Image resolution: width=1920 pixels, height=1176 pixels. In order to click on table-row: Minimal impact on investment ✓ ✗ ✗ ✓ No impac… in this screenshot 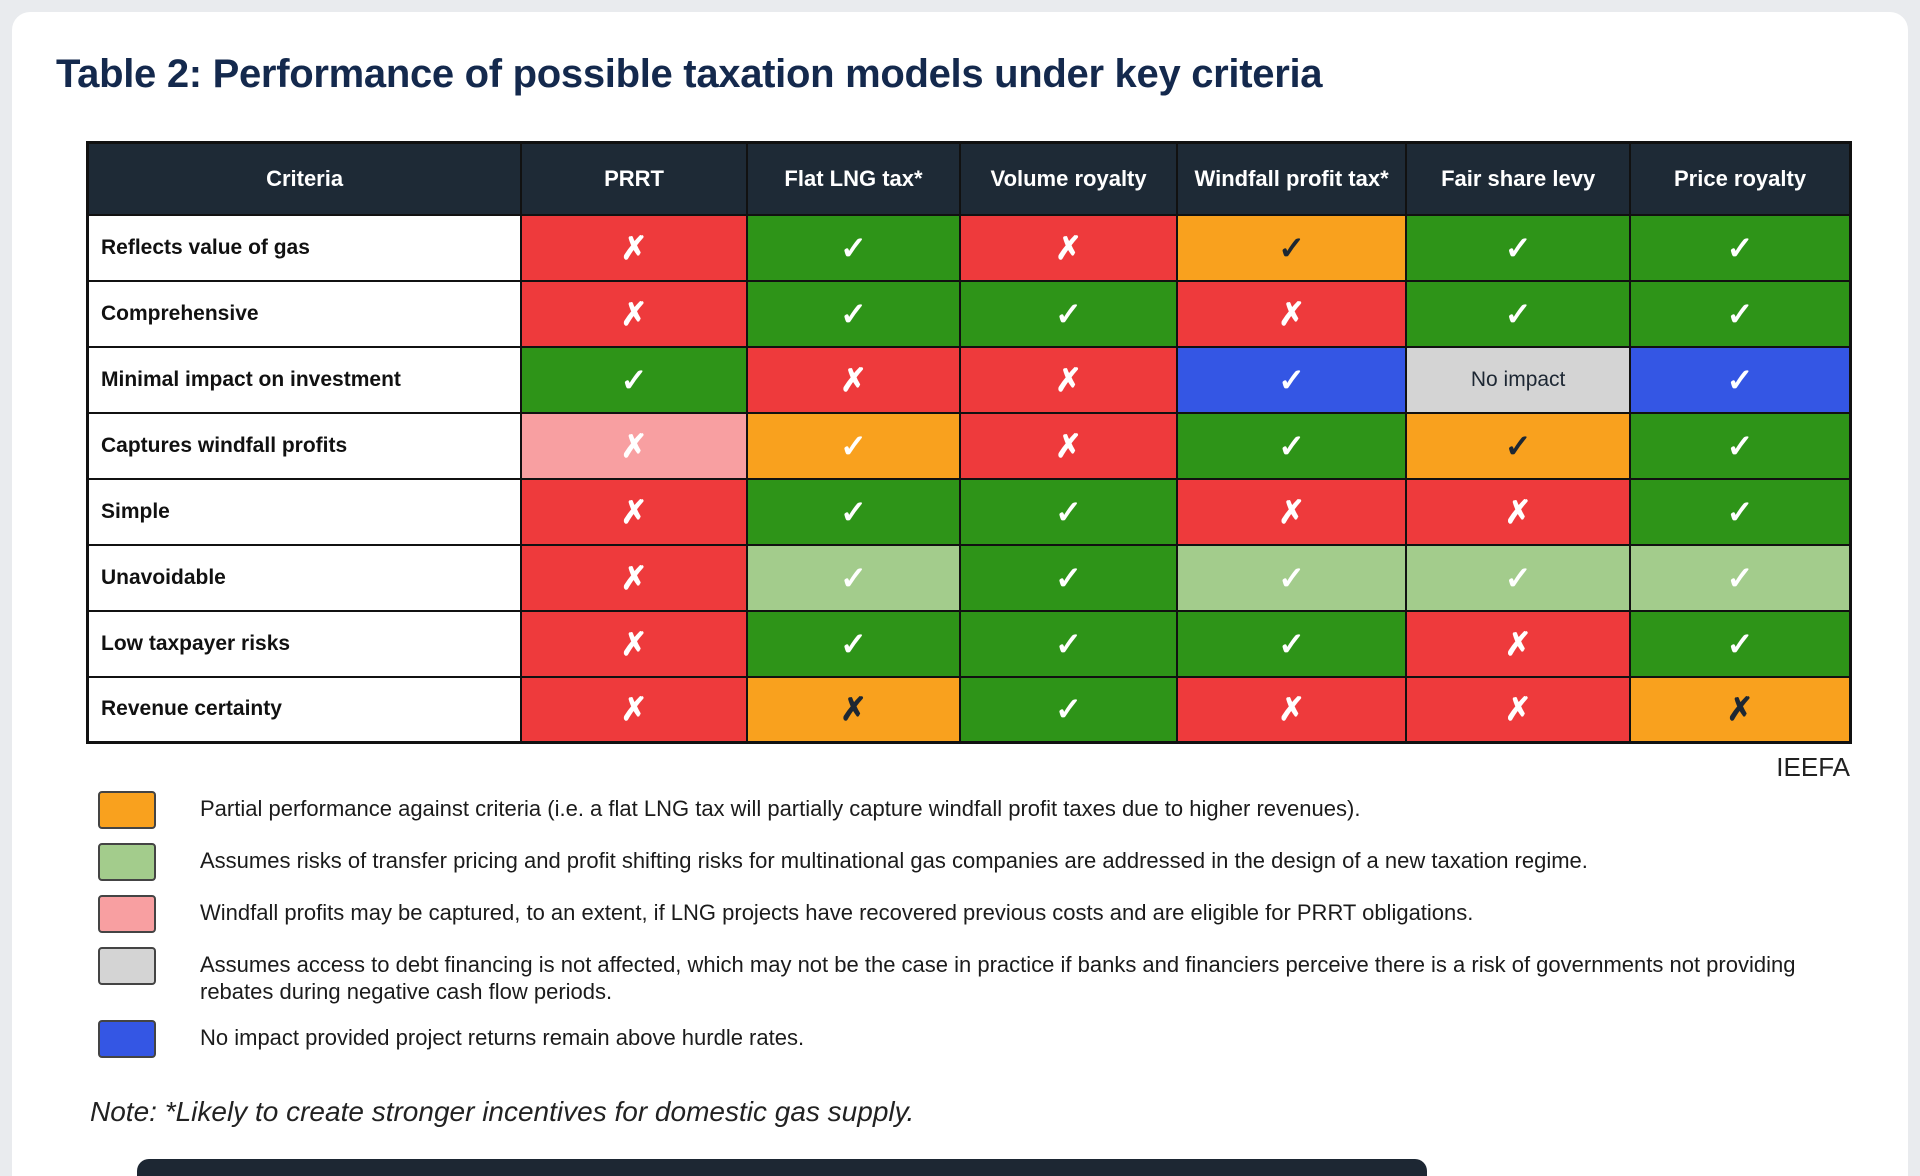, I will do `click(969, 379)`.